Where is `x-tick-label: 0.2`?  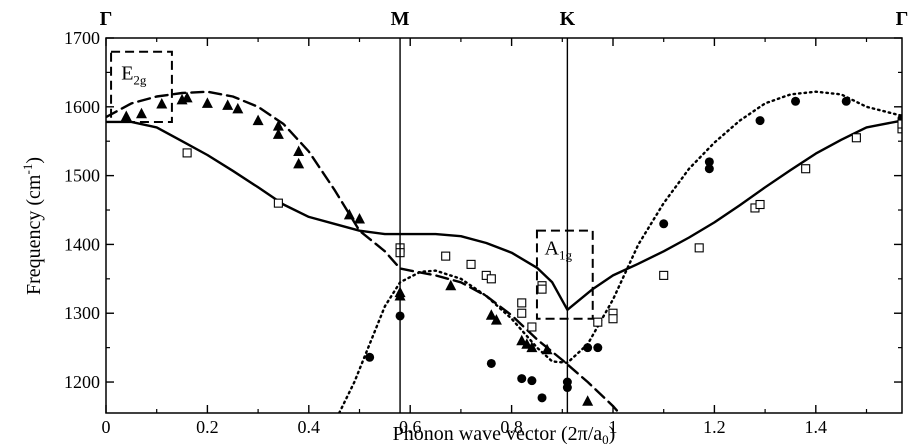
x-tick-label: 0.2 is located at coordinates (207, 427).